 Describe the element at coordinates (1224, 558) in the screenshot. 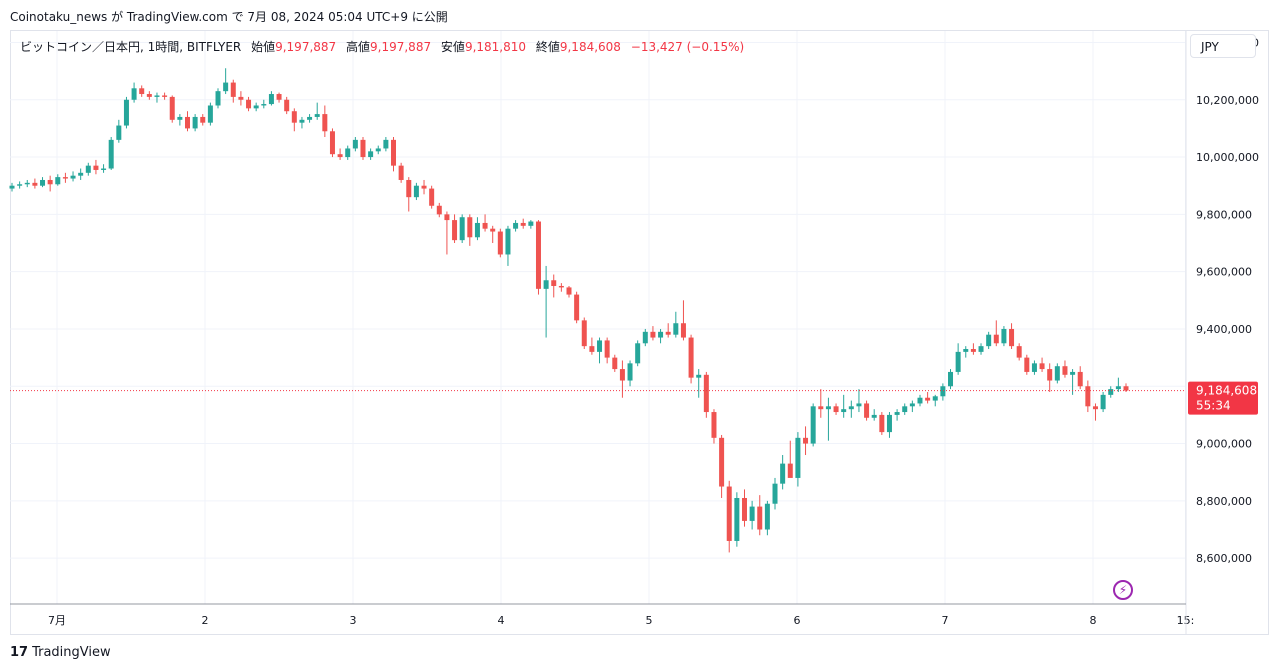

I see `y-tick-label: 8,600,000` at that location.